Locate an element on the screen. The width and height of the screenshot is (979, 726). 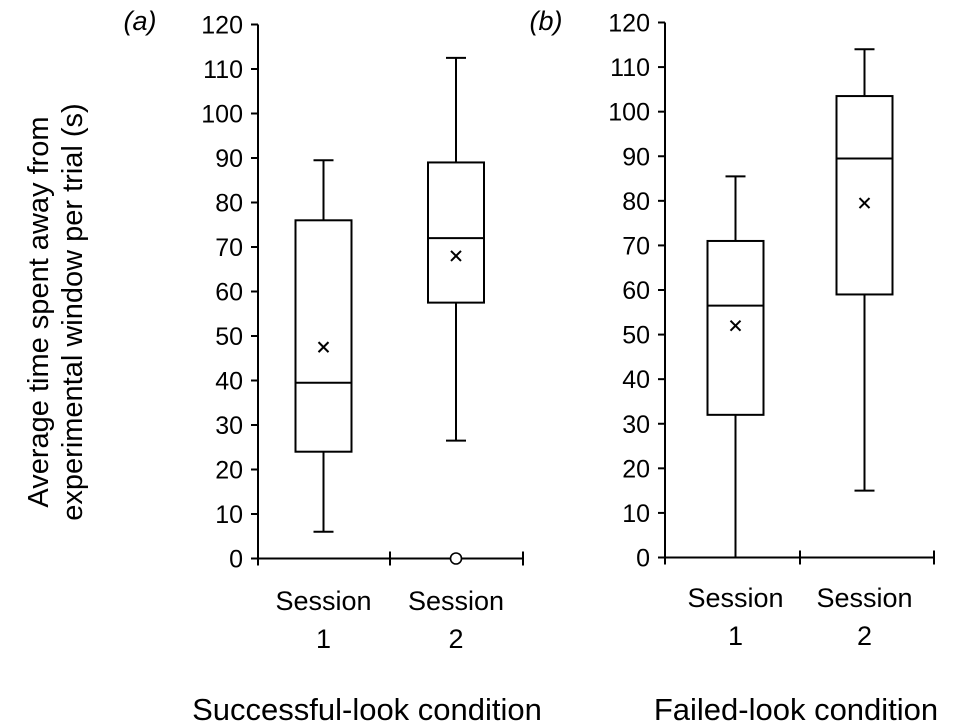
panel-label: (a) is located at coordinates (140, 21).